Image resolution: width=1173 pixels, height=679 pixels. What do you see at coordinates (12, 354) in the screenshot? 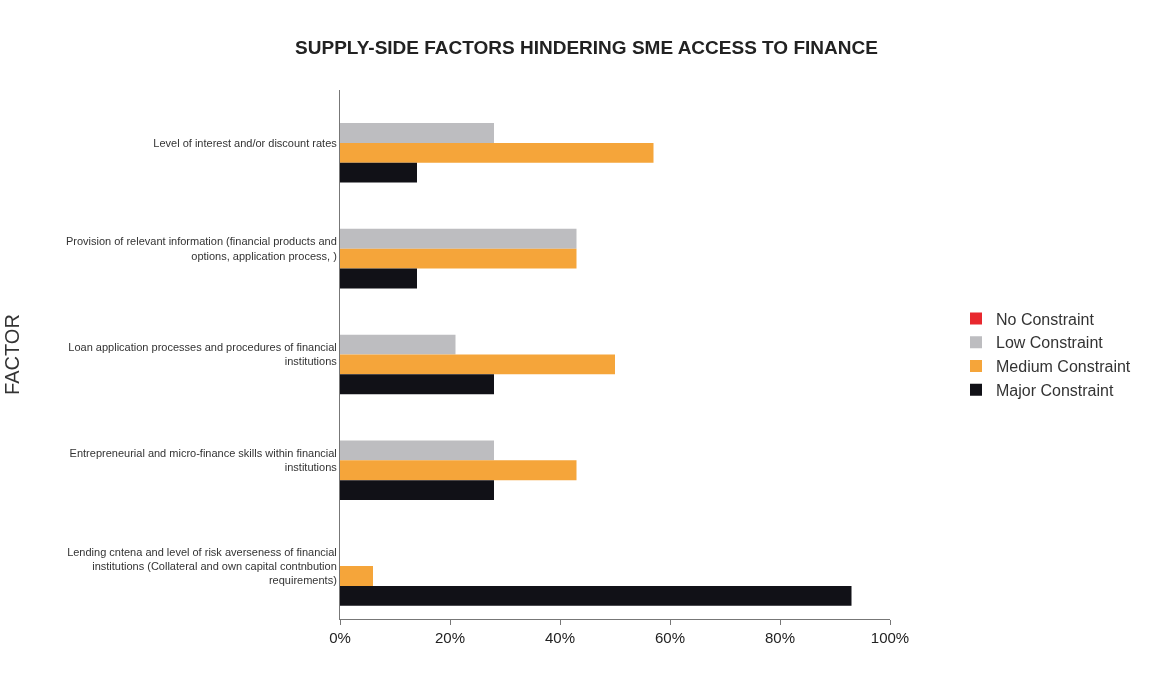
I see `y-axis-title: FACTOR` at bounding box center [12, 354].